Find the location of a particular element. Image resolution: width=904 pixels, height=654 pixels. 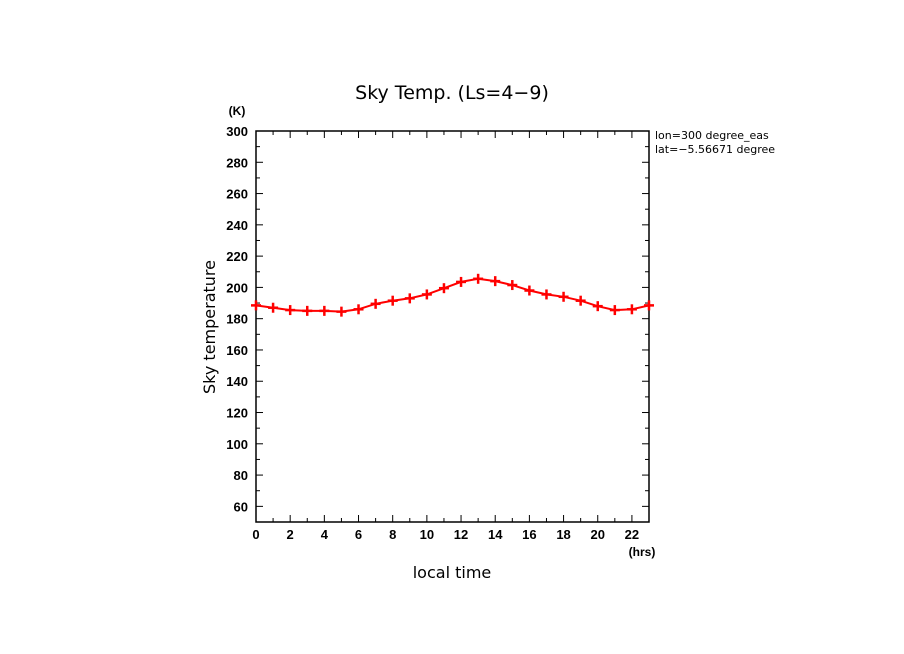

data-series is located at coordinates (452, 295).